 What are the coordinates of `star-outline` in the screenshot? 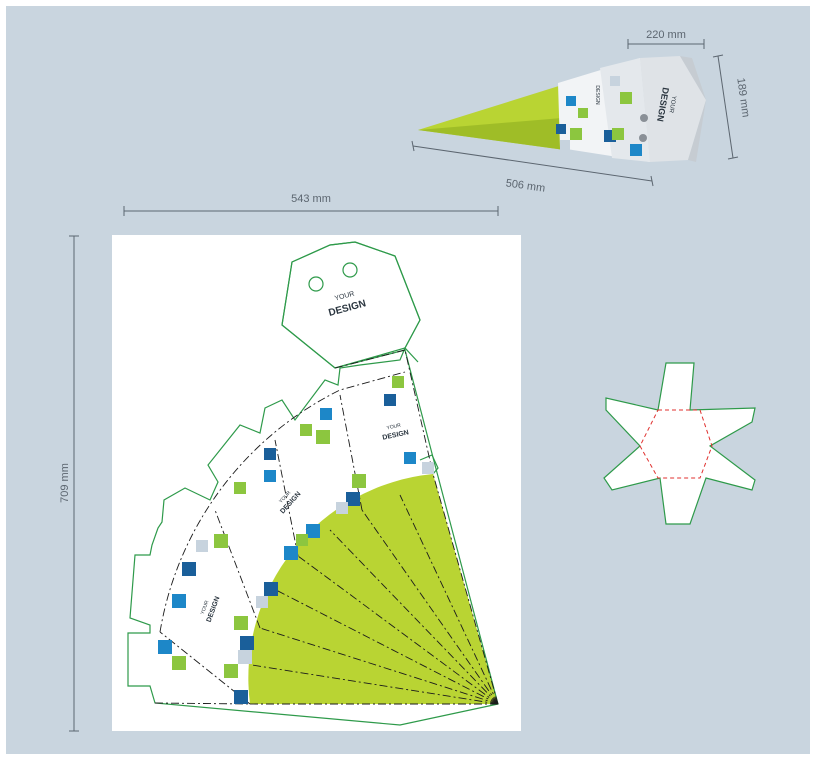 It's located at (679, 443).